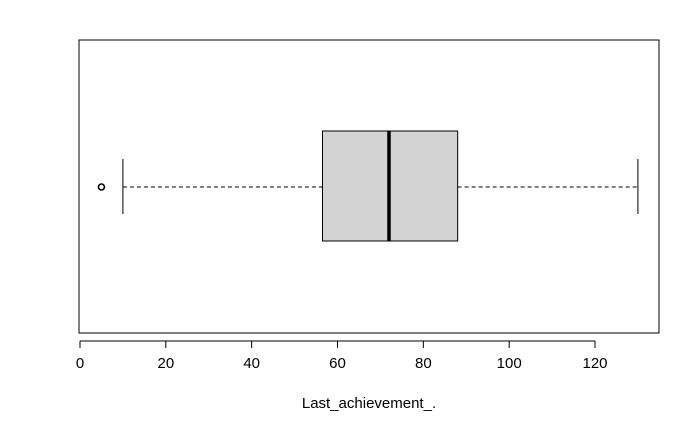  I want to click on outlier-point, so click(101, 187).